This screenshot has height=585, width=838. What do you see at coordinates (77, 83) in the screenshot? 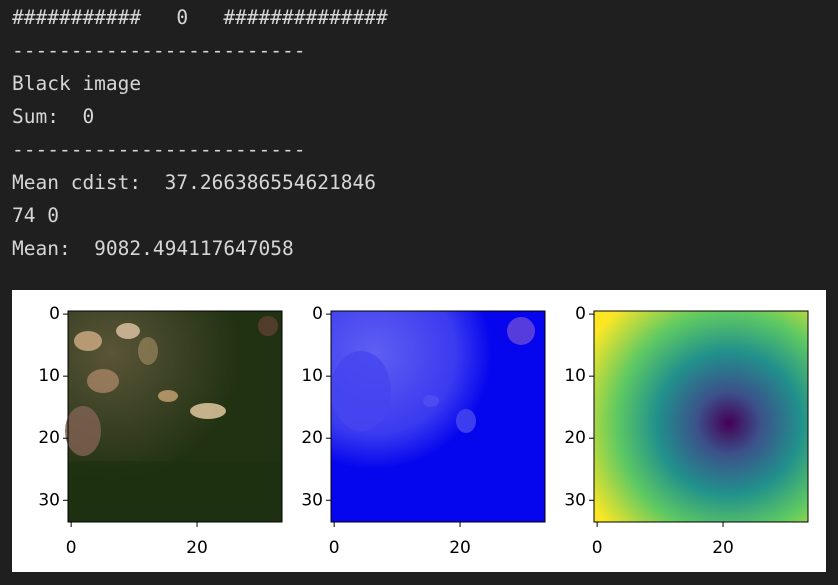
I see `output-line: Black image` at bounding box center [77, 83].